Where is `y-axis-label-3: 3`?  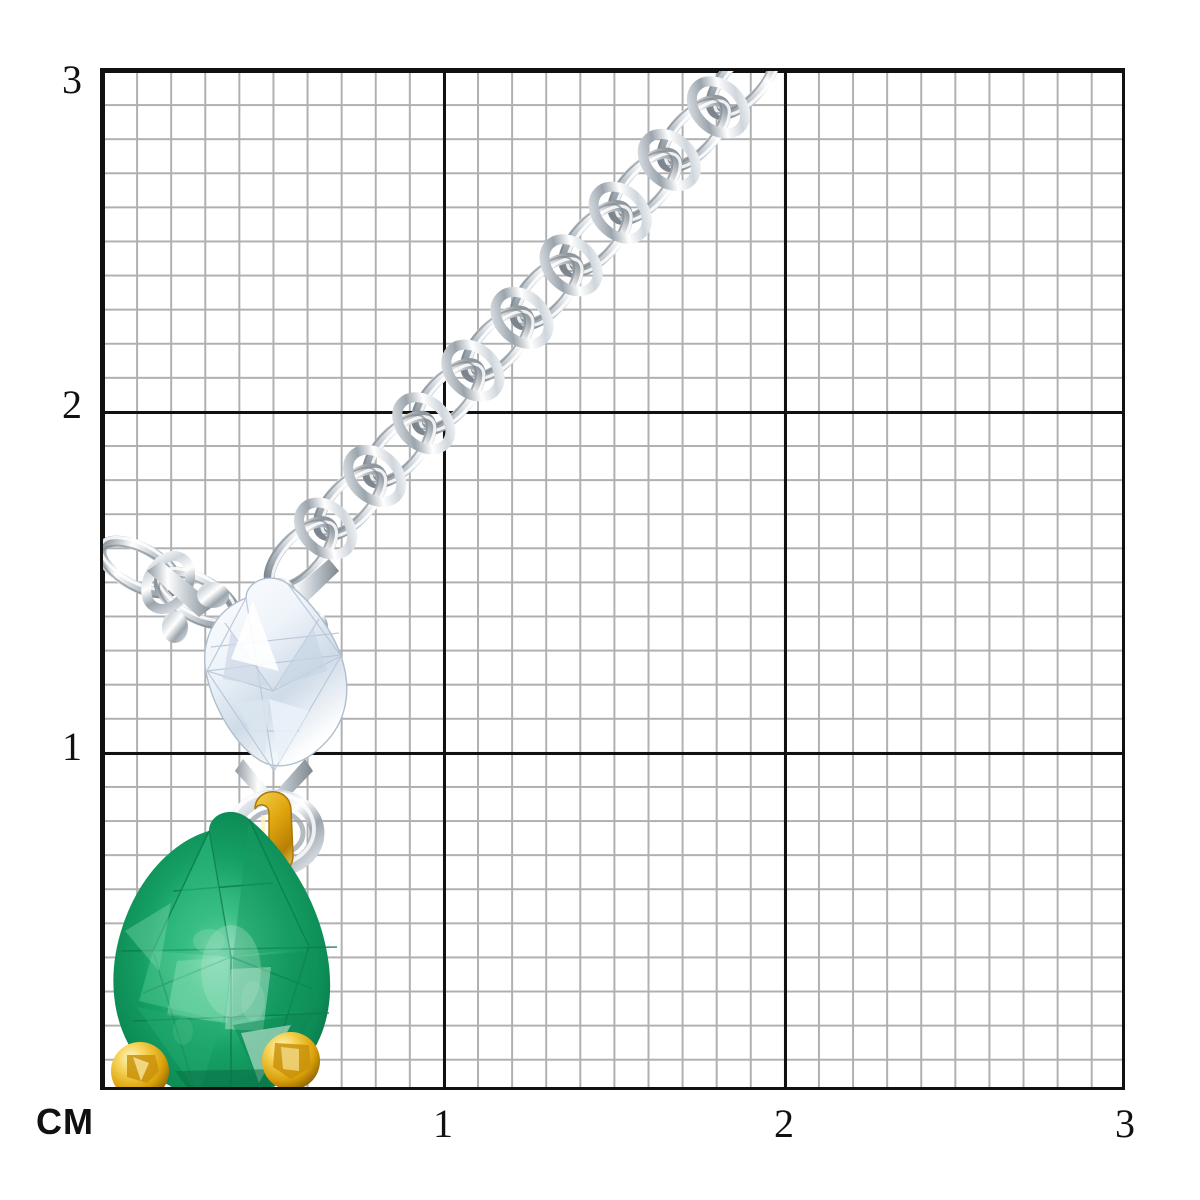 y-axis-label-3: 3 is located at coordinates (72, 79).